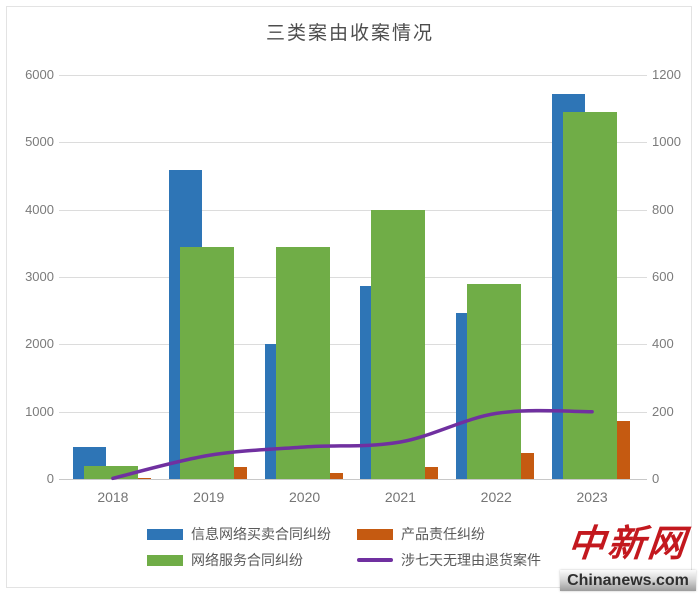 The height and width of the screenshot is (595, 700). What do you see at coordinates (443, 534) in the screenshot?
I see `legend-label: 产品责任纠纷` at bounding box center [443, 534].